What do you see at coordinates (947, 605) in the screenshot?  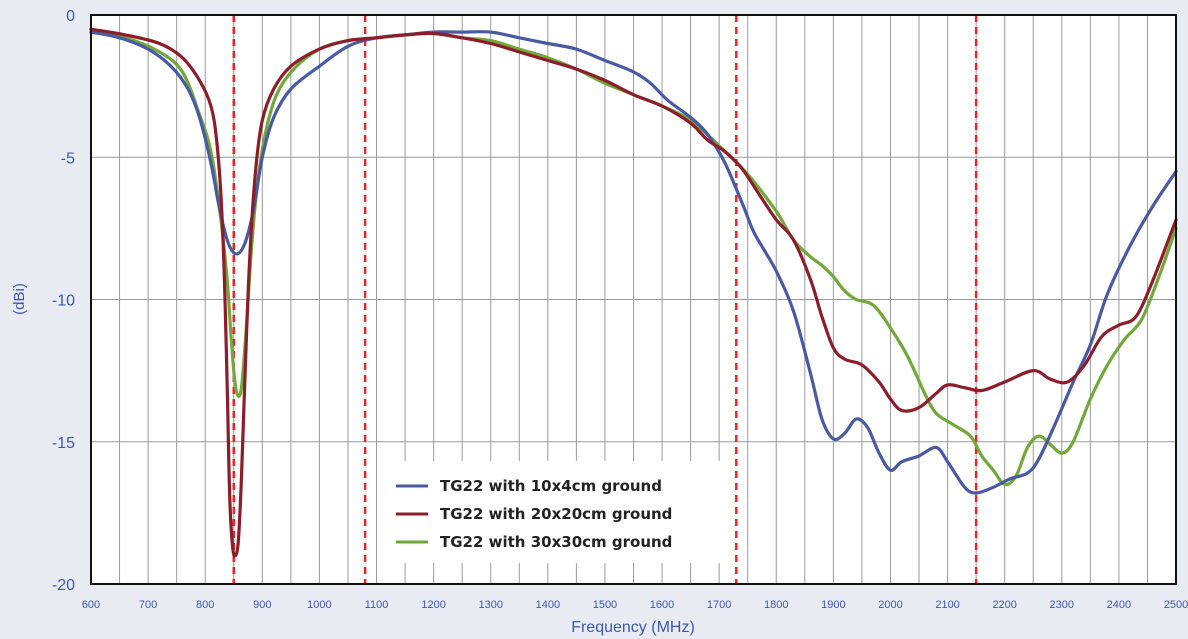 I see `x-tick-label: 2100` at bounding box center [947, 605].